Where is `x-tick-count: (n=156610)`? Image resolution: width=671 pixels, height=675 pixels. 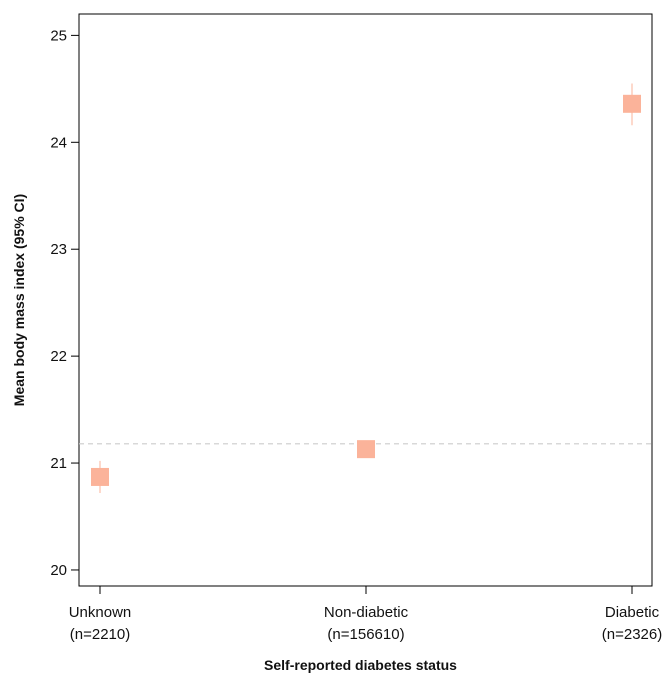
x-tick-count: (n=156610) is located at coordinates (365, 634).